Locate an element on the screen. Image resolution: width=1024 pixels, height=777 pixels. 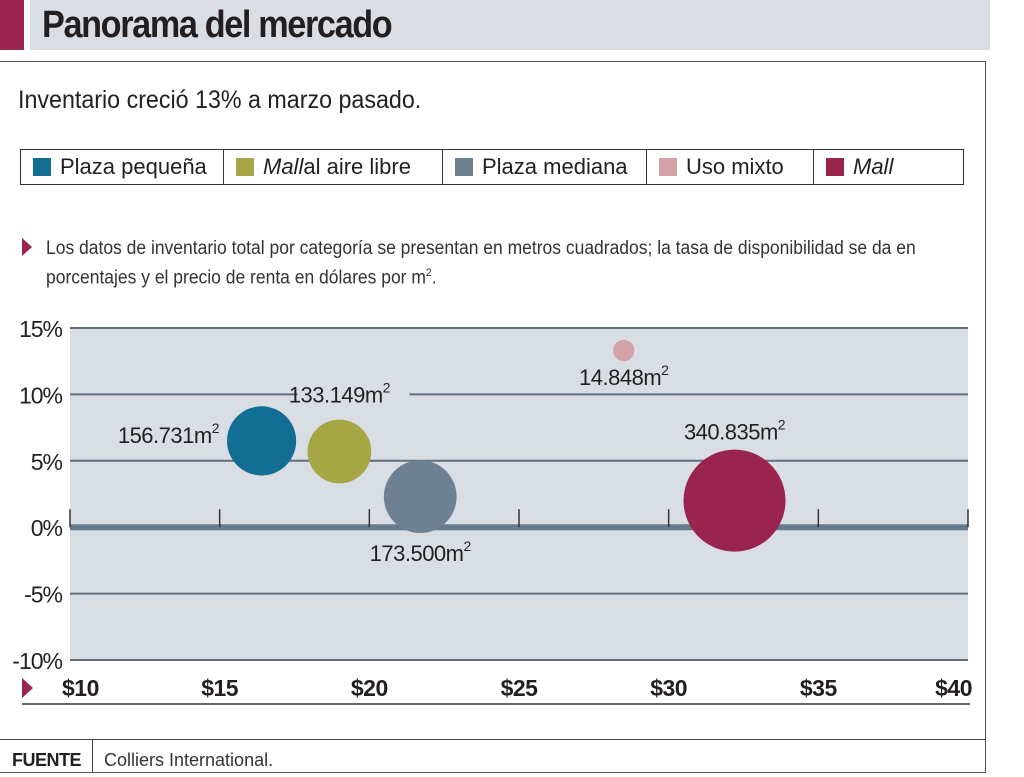
bubble-label: 133.149m2 is located at coordinates (340, 393).